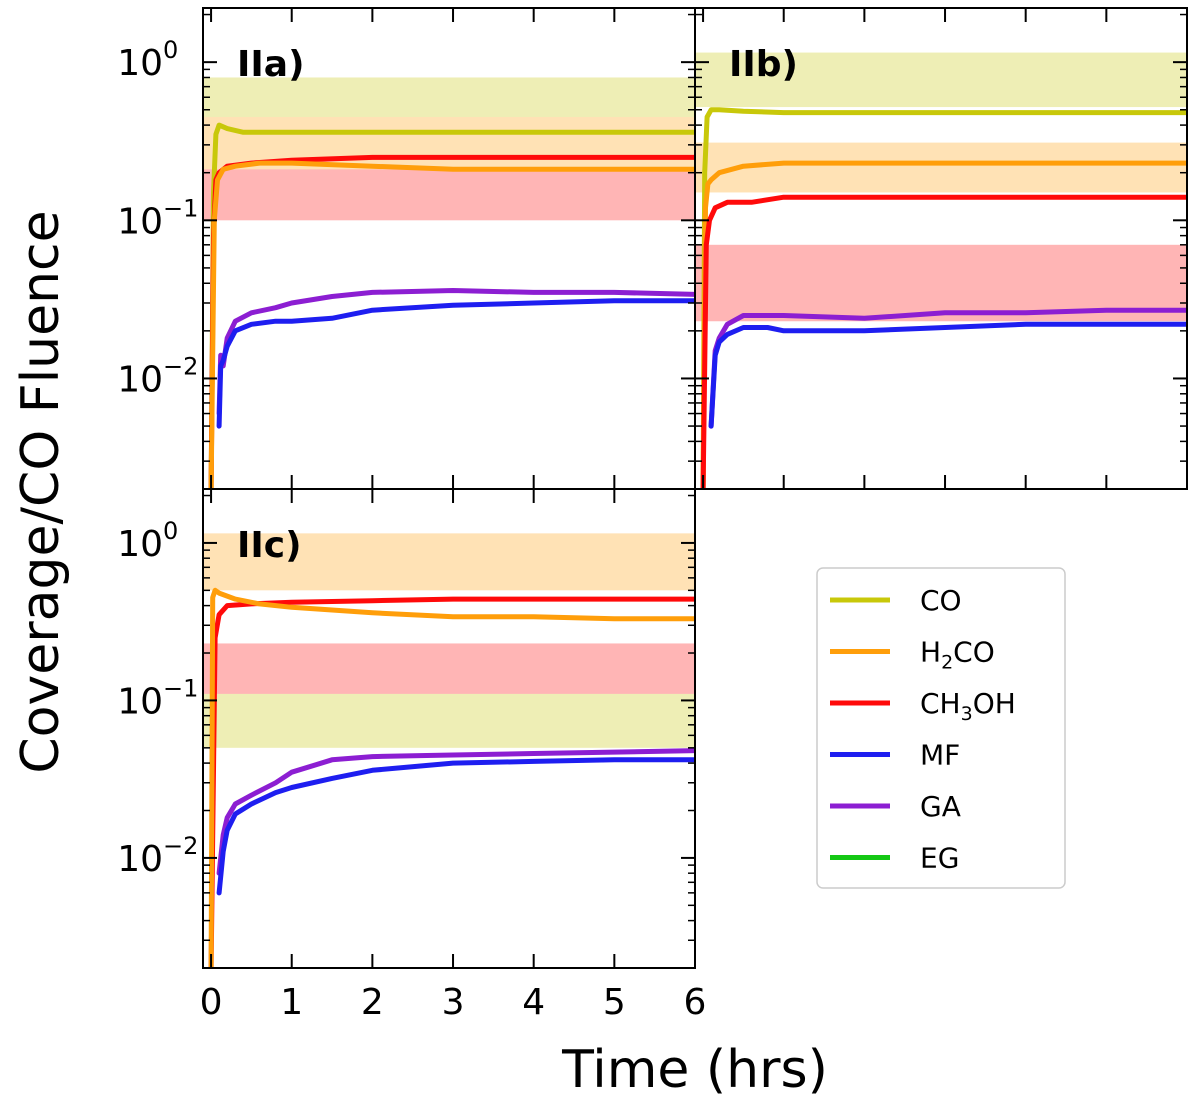  Describe the element at coordinates (291, 1002) in the screenshot. I see `x-tick-label: 1` at that location.